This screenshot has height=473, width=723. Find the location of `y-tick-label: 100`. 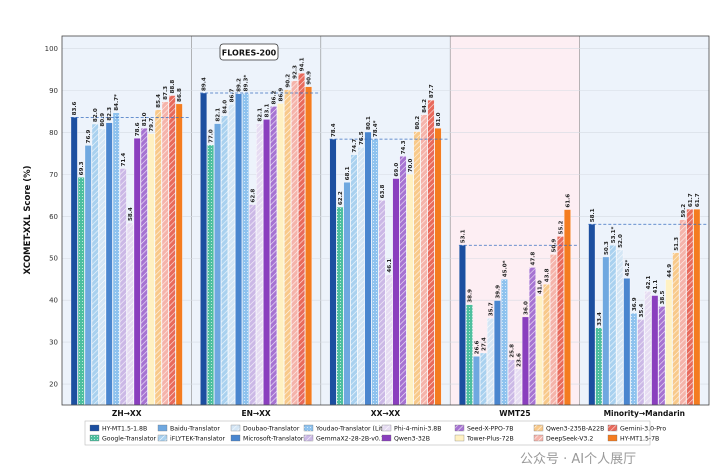

y-tick-label: 100 is located at coordinates (51, 49).